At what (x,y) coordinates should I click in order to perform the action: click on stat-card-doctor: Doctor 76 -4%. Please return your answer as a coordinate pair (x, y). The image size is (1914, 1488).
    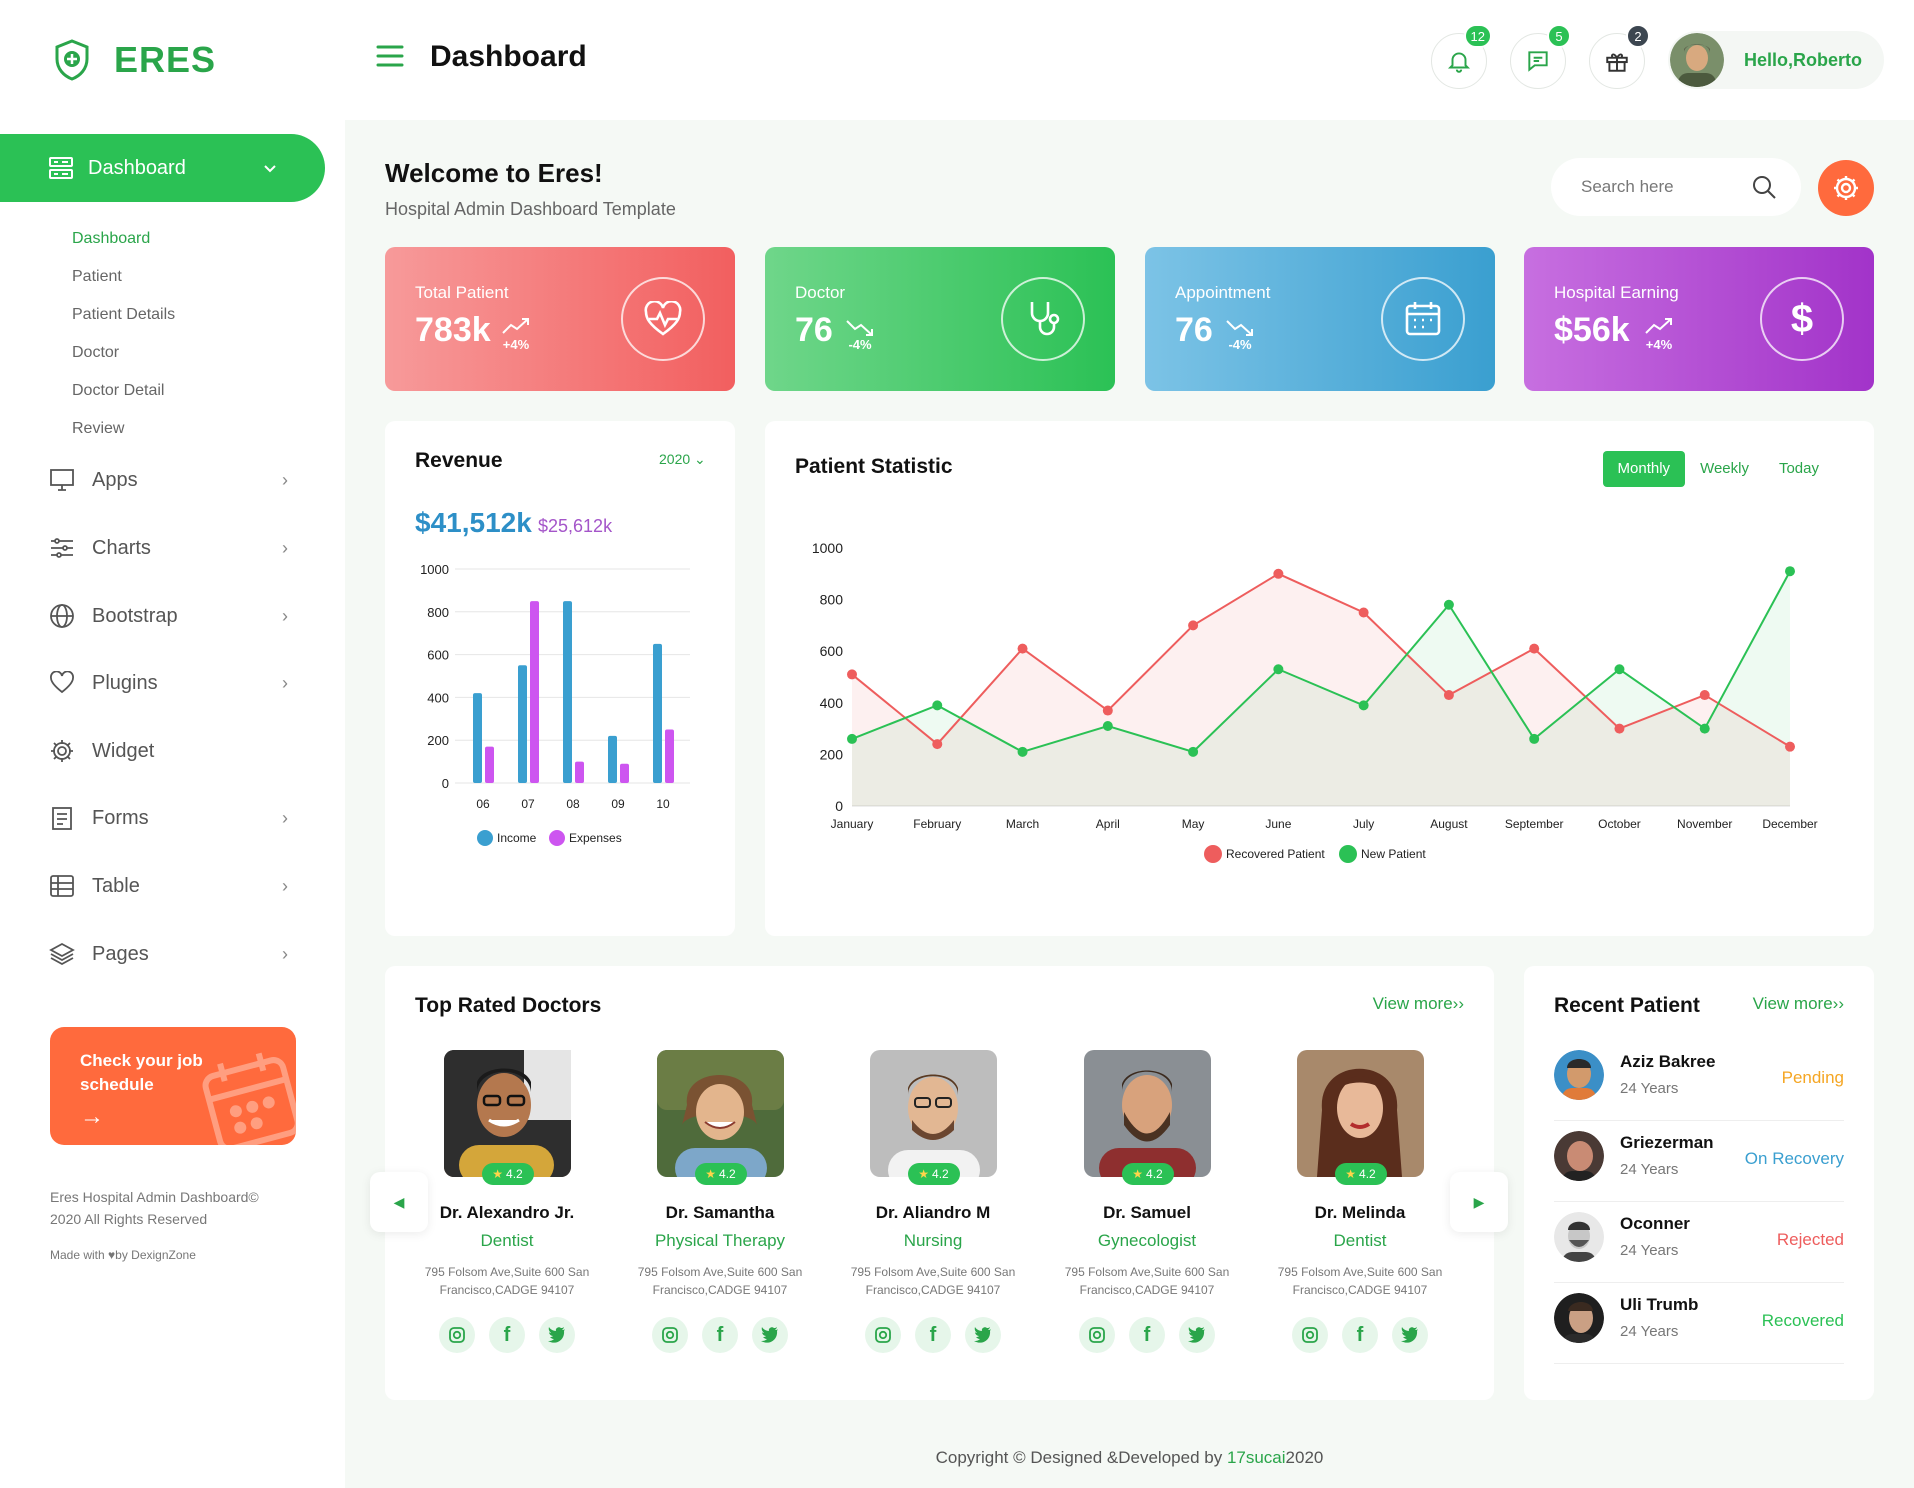
    Looking at the image, I should click on (940, 319).